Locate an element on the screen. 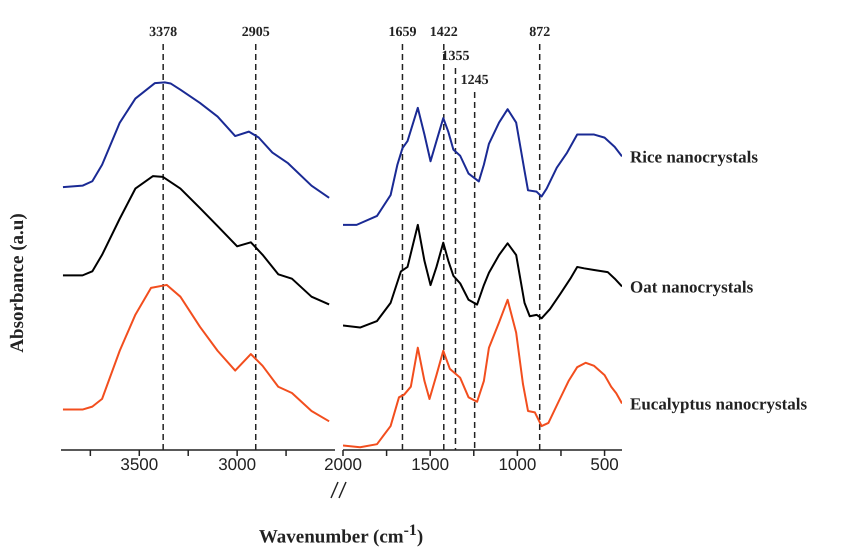  ref-line-label: 1245 is located at coordinates (474, 80).